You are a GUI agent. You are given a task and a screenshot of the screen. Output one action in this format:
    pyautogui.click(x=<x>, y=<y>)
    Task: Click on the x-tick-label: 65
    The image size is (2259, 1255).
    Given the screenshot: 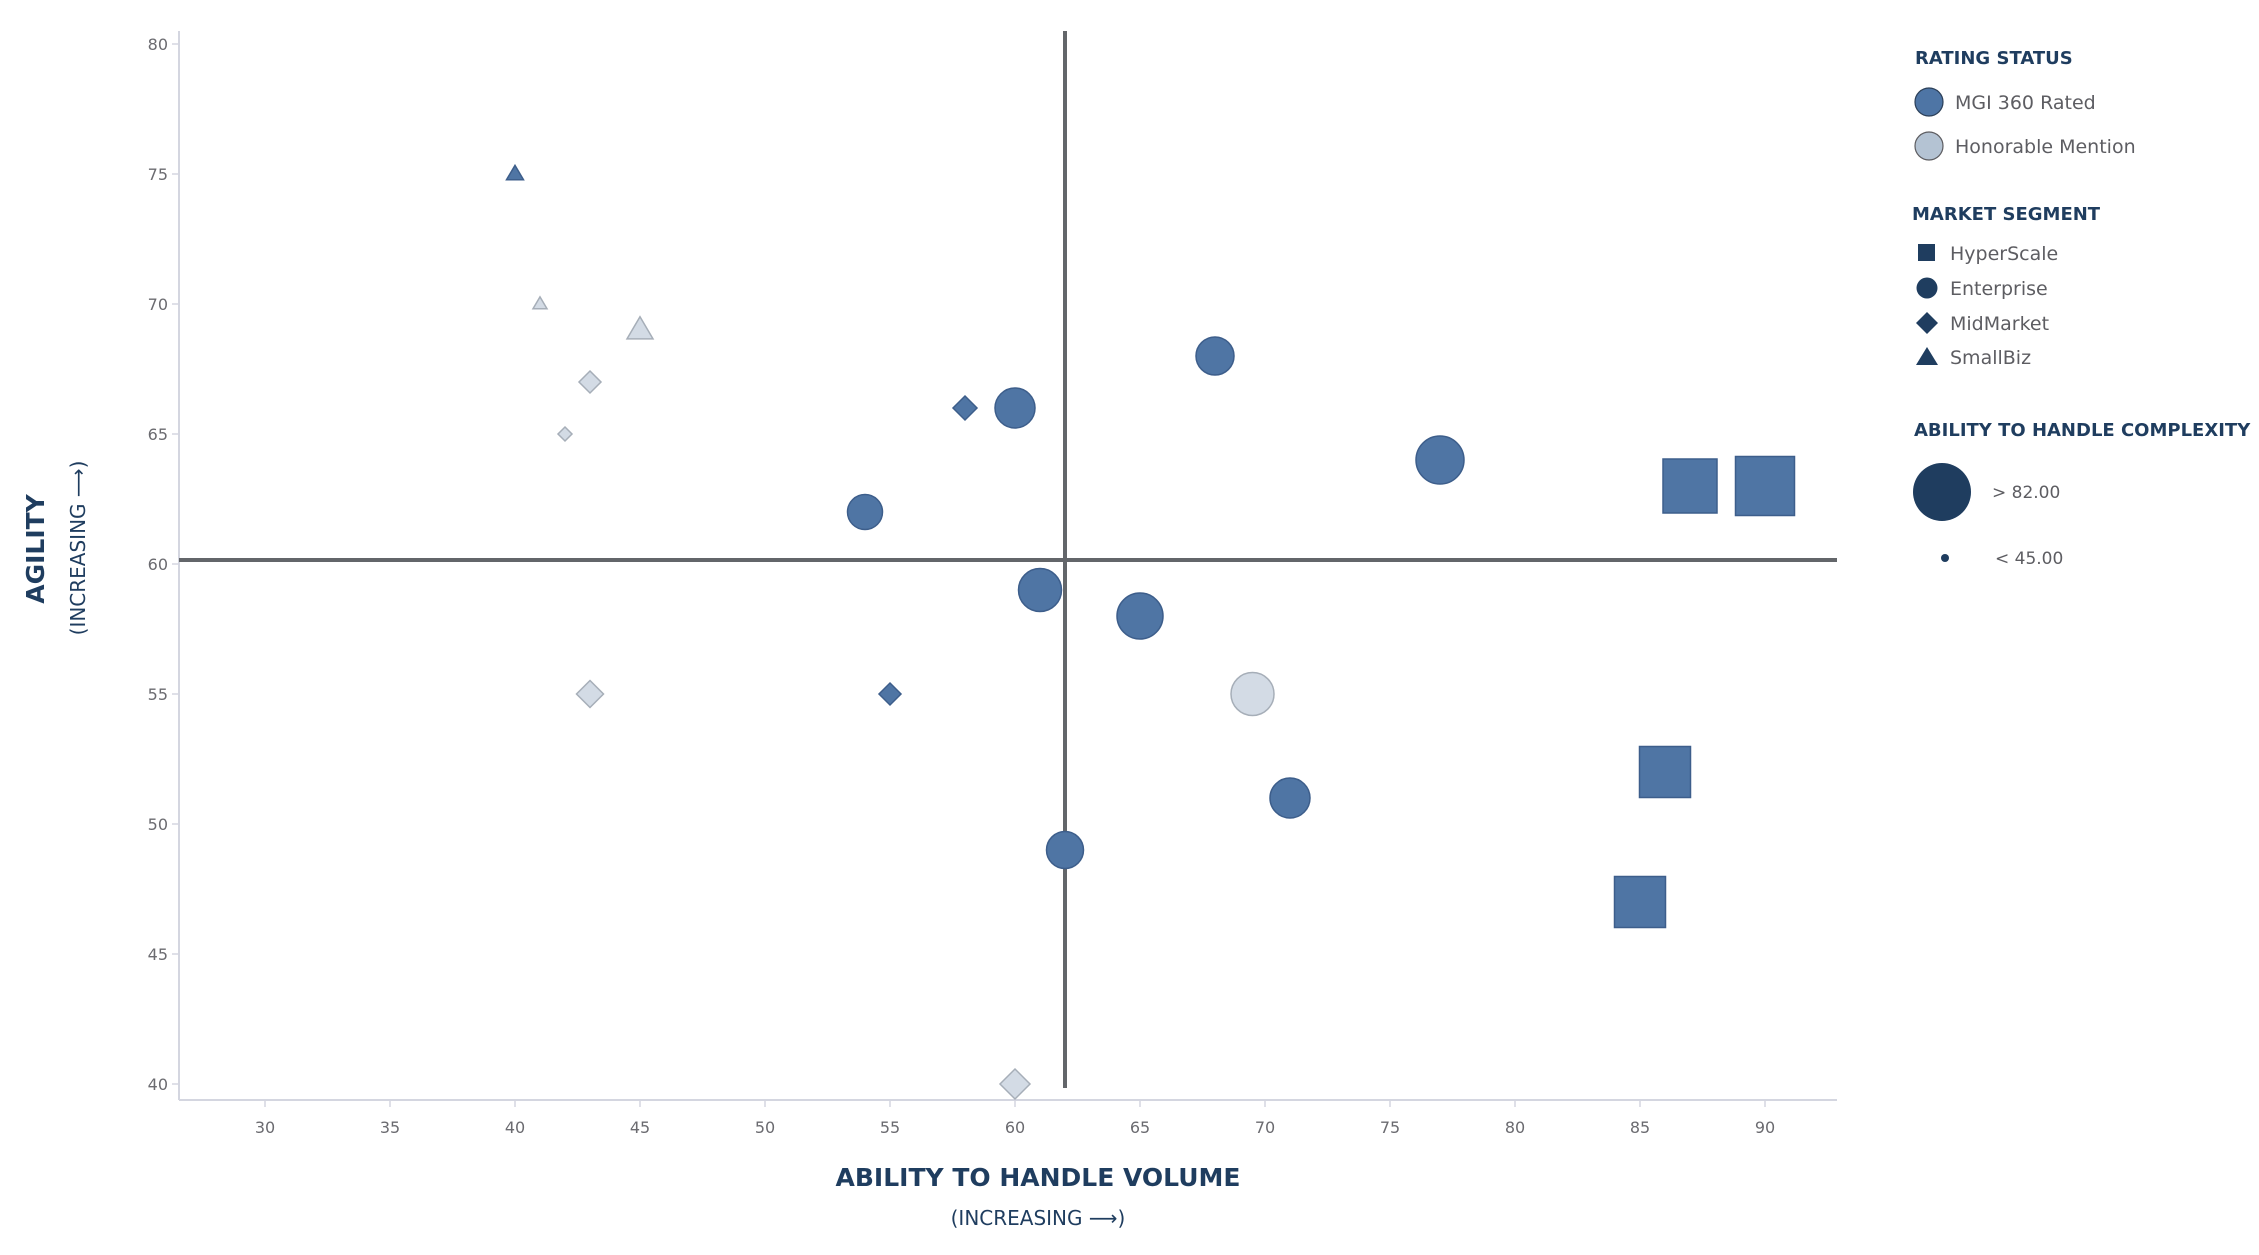 What is the action you would take?
    pyautogui.click(x=1140, y=1127)
    